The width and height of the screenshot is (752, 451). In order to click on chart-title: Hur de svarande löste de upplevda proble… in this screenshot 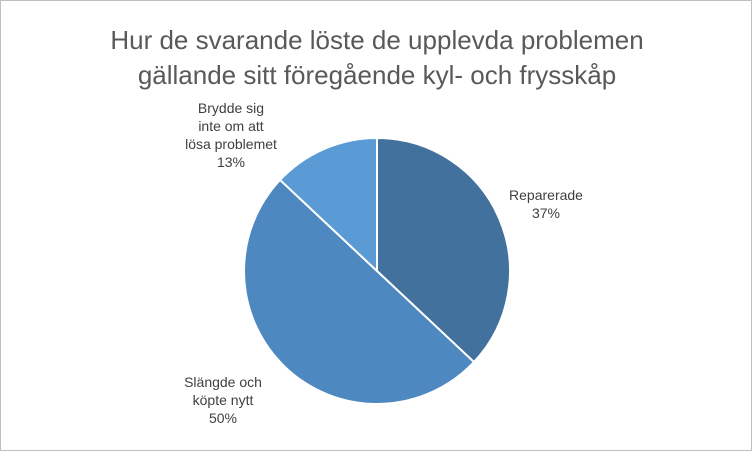, I will do `click(376, 40)`.